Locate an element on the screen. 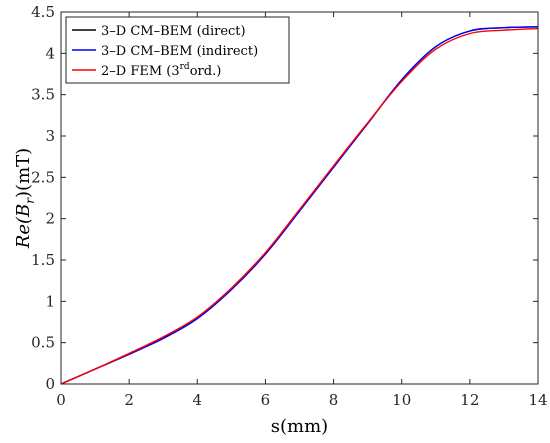 The height and width of the screenshot is (443, 550). y-axis-label-symbol: B is located at coordinates (23, 211).